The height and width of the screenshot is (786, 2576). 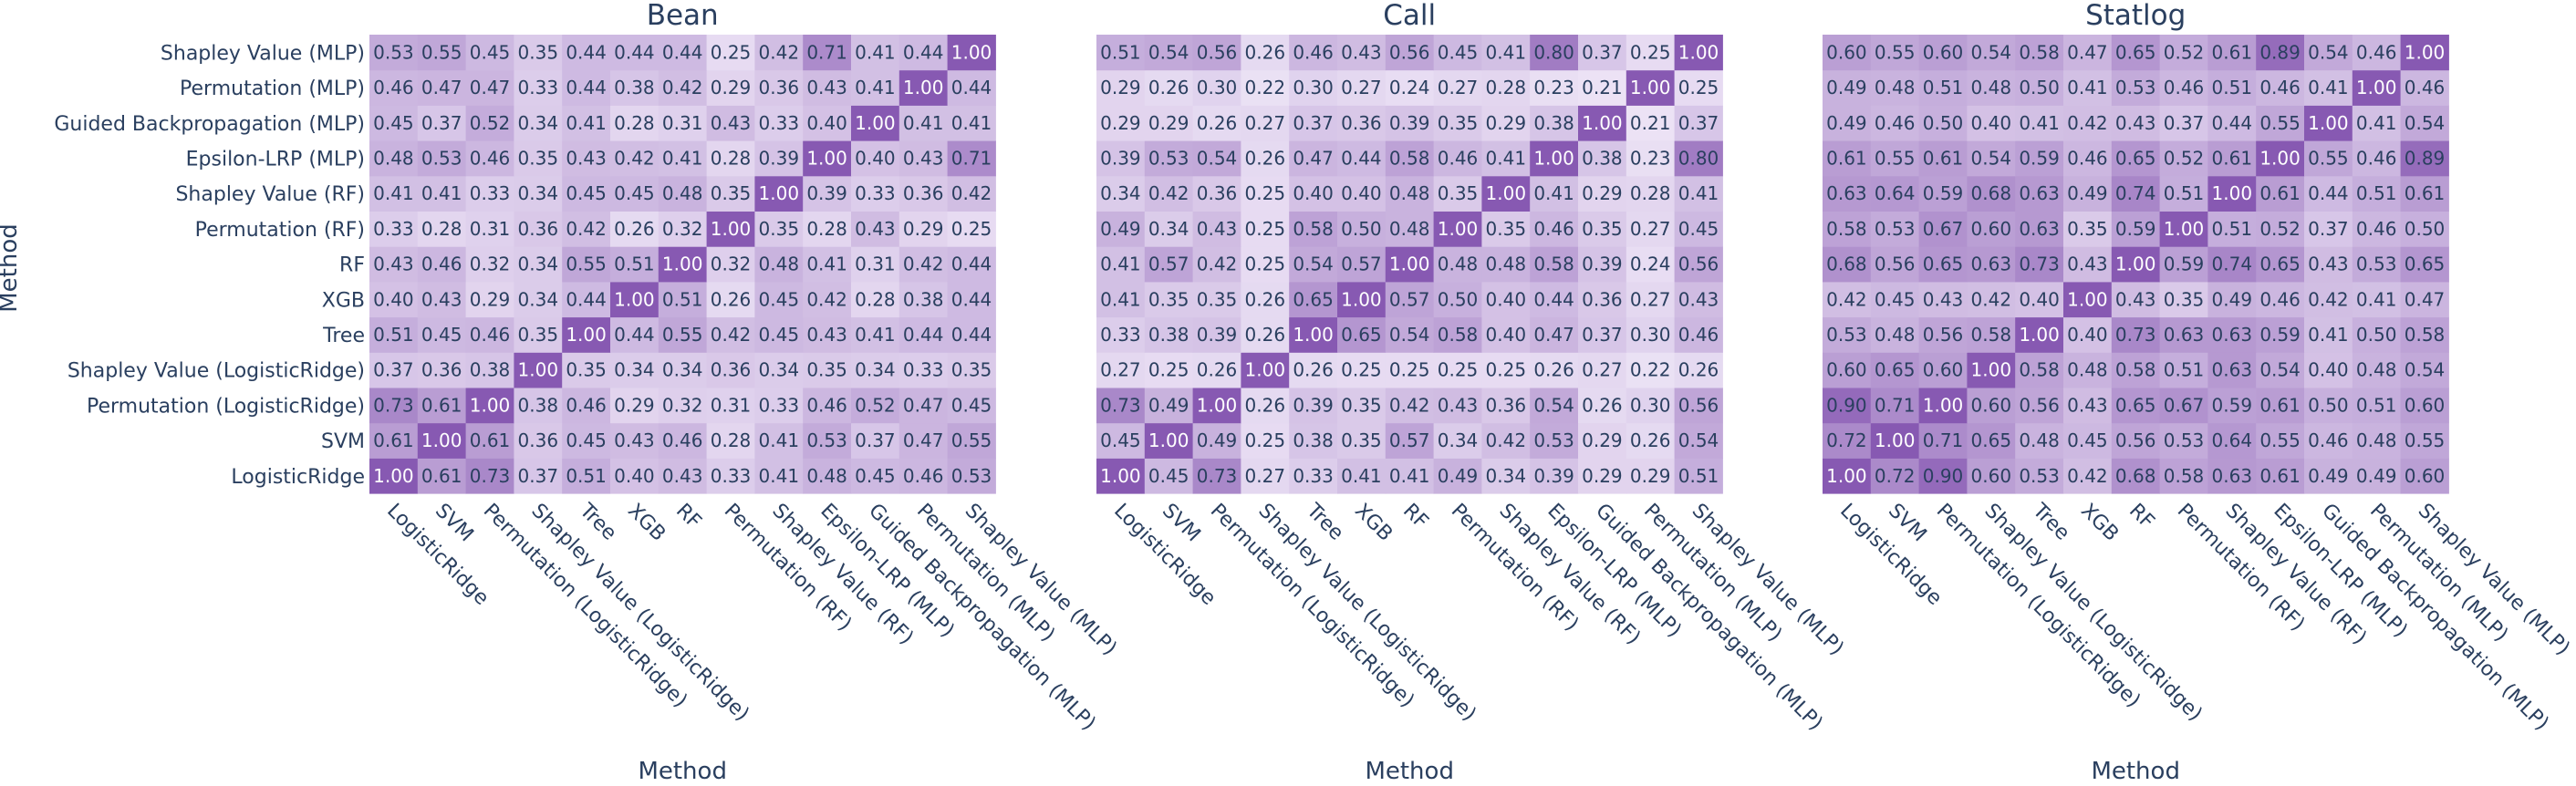 What do you see at coordinates (538, 476) in the screenshot?
I see `cell-value-label: 0.37` at bounding box center [538, 476].